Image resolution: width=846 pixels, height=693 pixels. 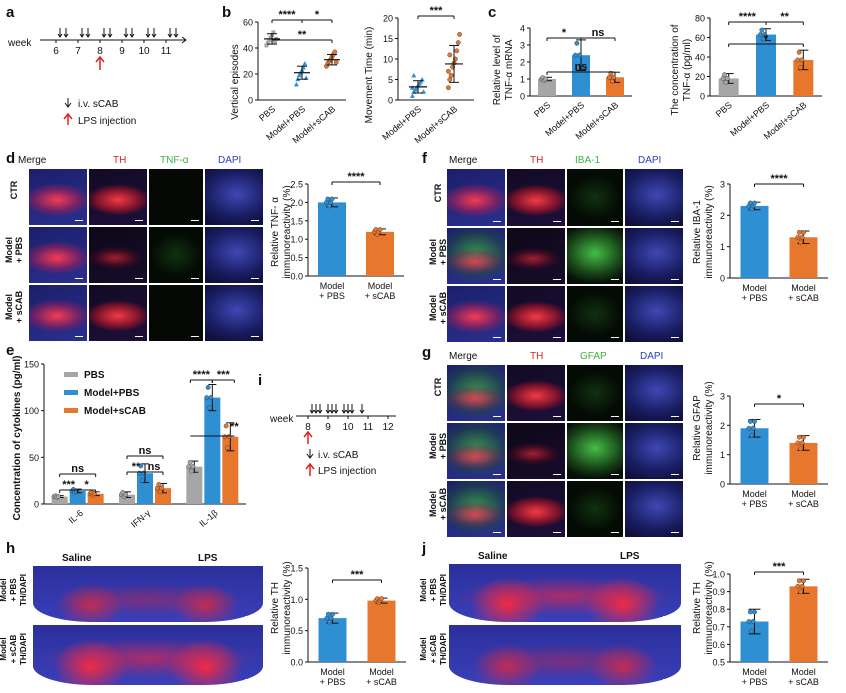 I want to click on e-ytick-label: 100, so click(x=31, y=411).